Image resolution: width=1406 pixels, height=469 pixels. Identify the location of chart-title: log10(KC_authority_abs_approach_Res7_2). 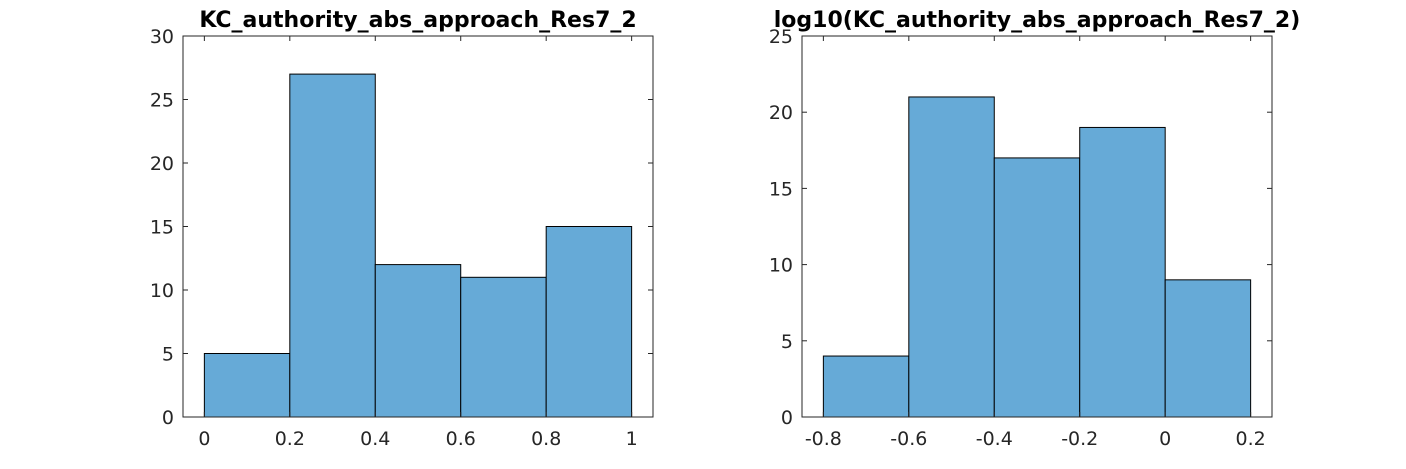
(1037, 20).